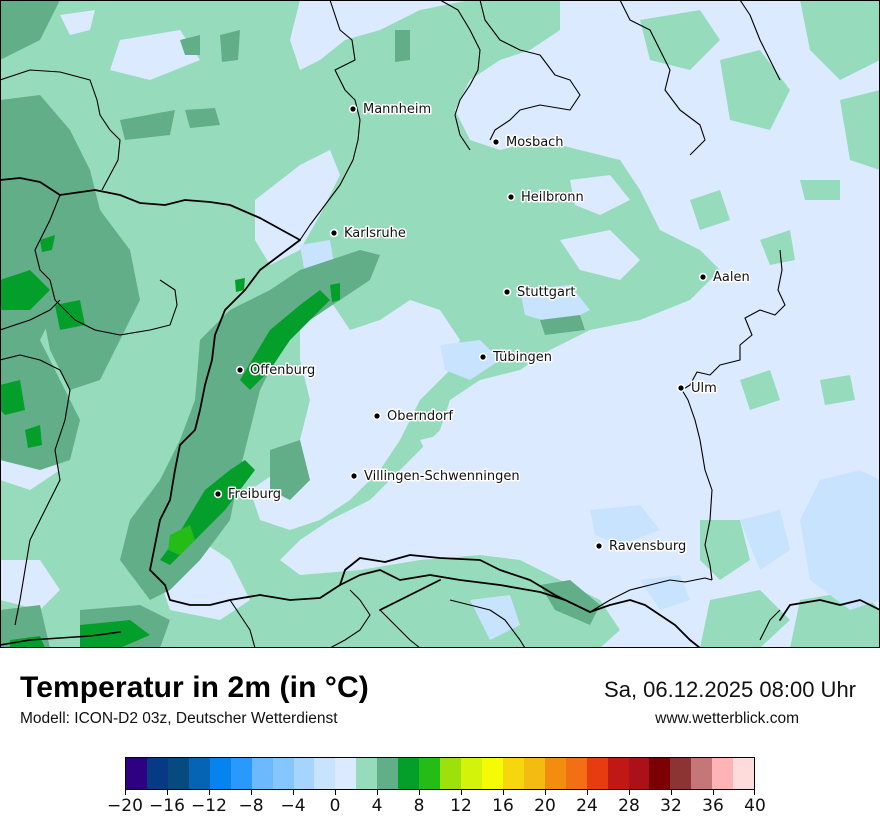  Describe the element at coordinates (442, 476) in the screenshot. I see `city-label: Villingen-Schwenningen` at that location.